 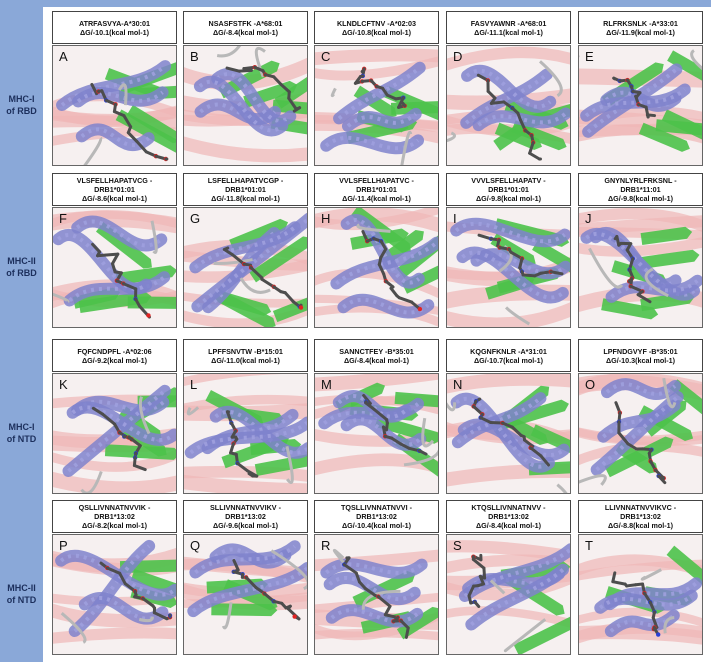 I want to click on docking-structure-image: C, so click(x=376, y=105).